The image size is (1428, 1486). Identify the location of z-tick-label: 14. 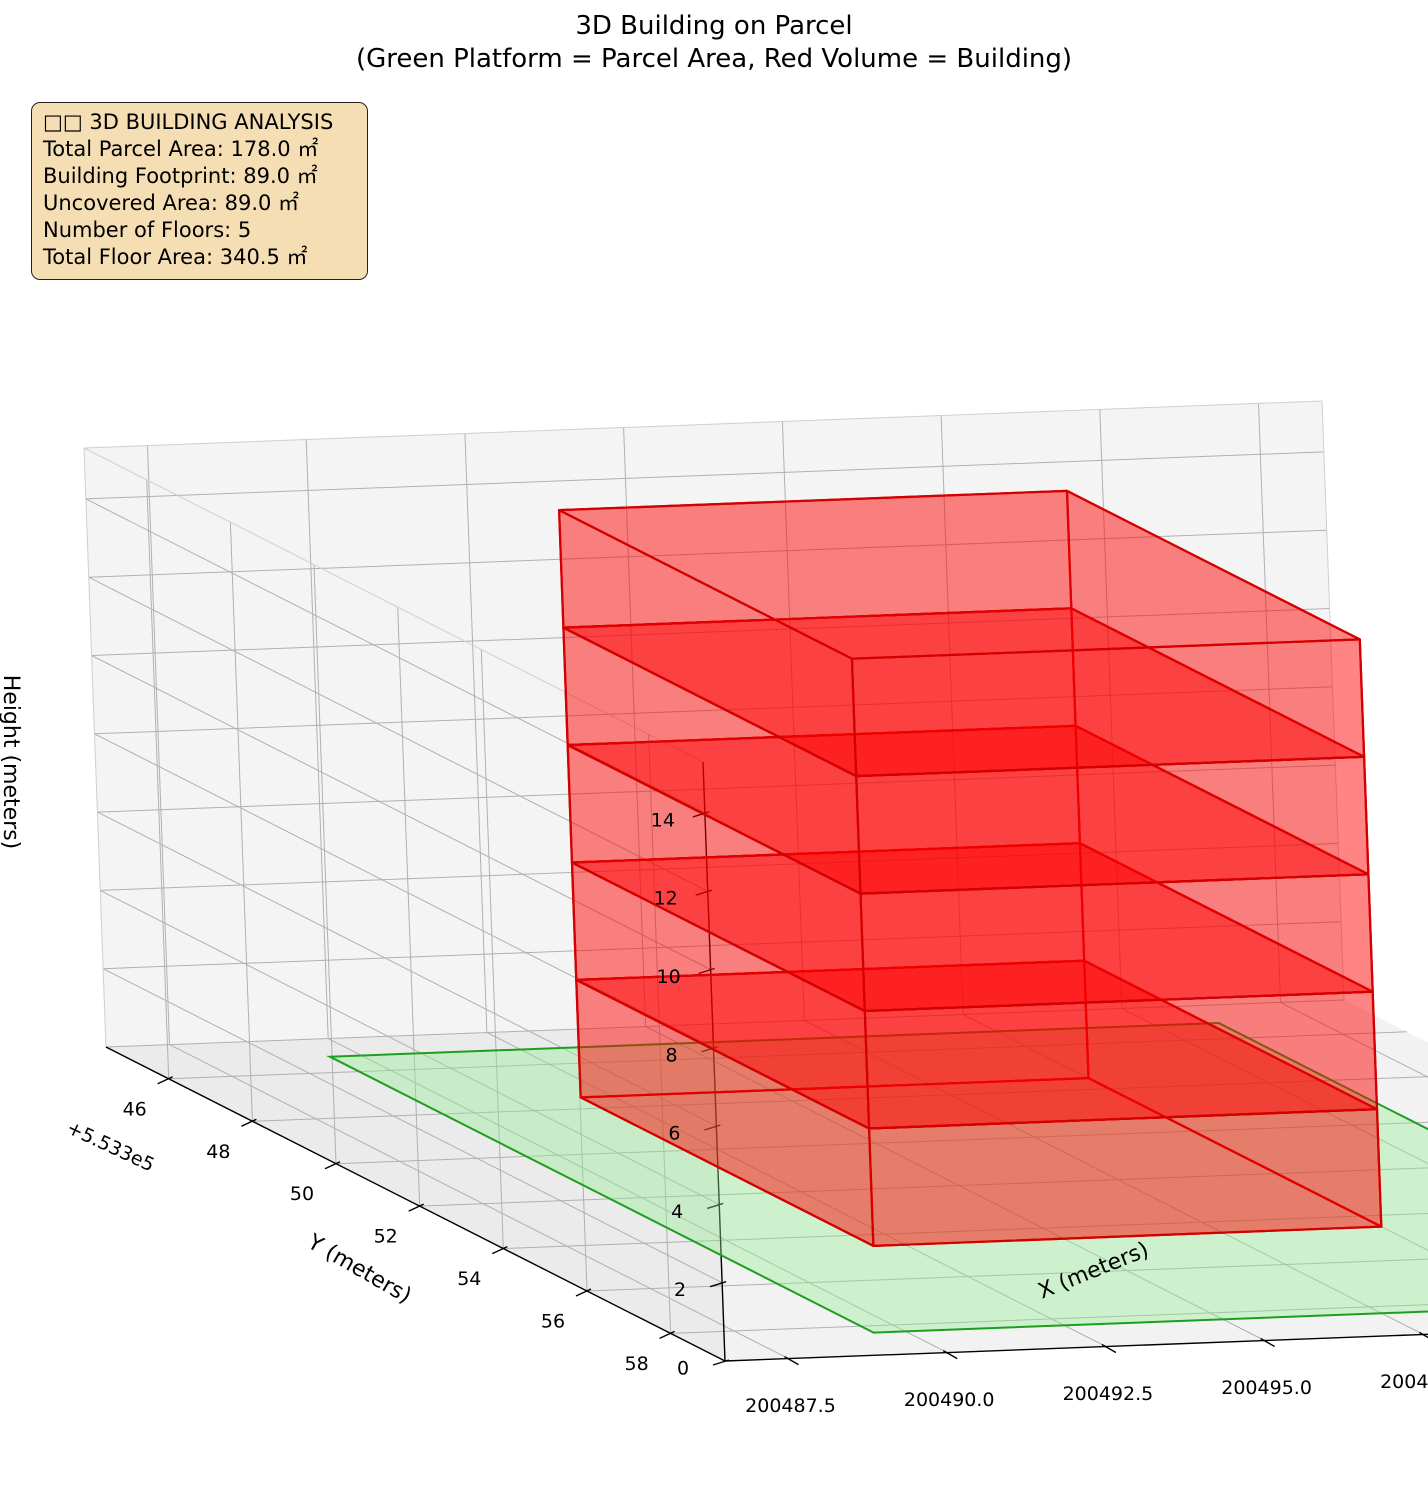
(663, 820).